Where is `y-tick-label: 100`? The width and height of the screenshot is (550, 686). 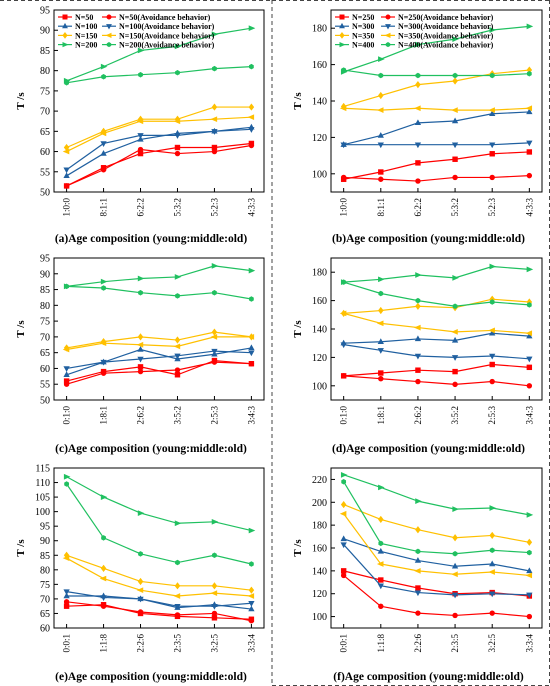
y-tick-label: 100 is located at coordinates (319, 174).